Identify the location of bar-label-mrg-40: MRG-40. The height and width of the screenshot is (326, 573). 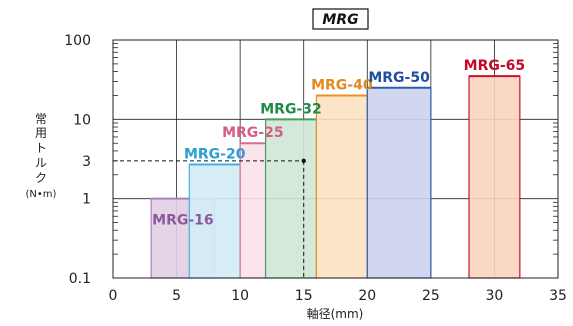
(342, 85).